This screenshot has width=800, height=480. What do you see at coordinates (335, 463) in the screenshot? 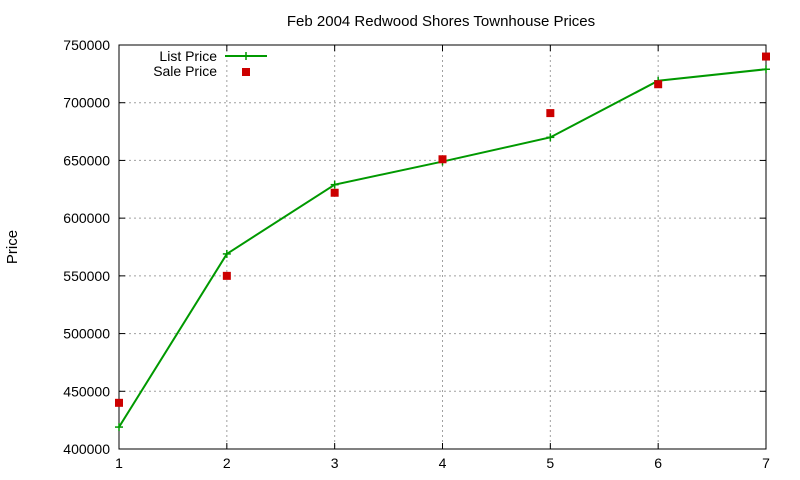
I see `x-tick-label: 3` at bounding box center [335, 463].